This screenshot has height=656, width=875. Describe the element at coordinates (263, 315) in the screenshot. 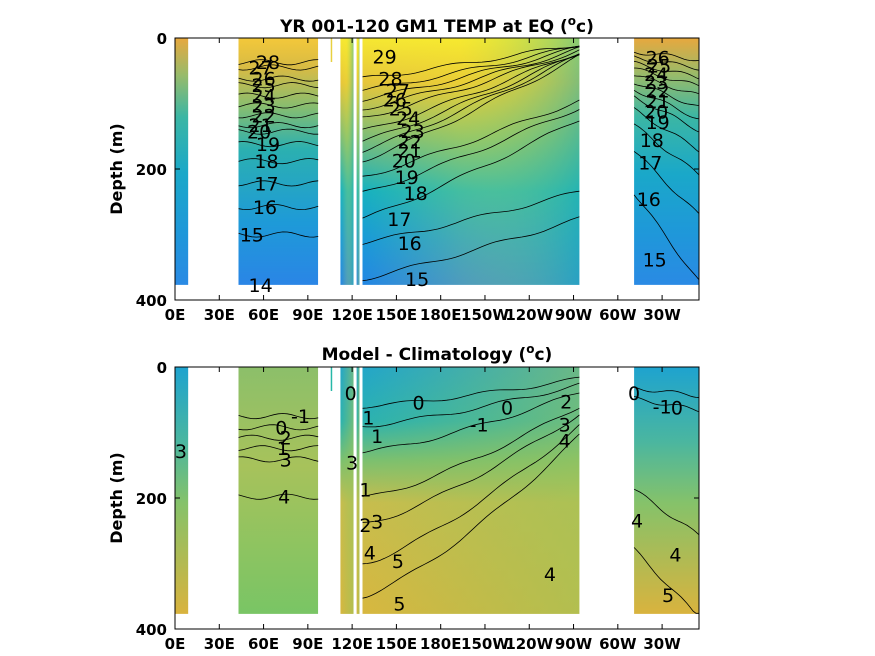

I see `x-tick-label: 60E` at that location.